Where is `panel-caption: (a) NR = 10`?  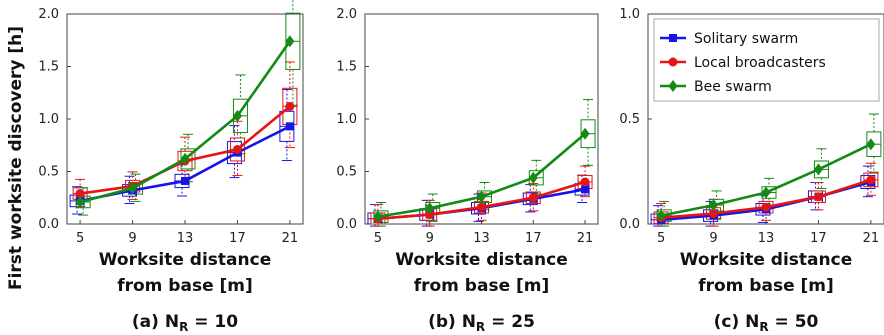 panel-caption: (a) NR = 10 is located at coordinates (185, 323).